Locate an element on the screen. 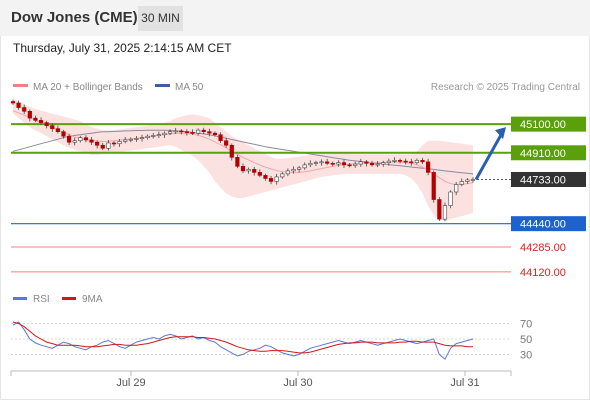 The width and height of the screenshot is (590, 400). interval-button: 30 MIN is located at coordinates (160, 18).